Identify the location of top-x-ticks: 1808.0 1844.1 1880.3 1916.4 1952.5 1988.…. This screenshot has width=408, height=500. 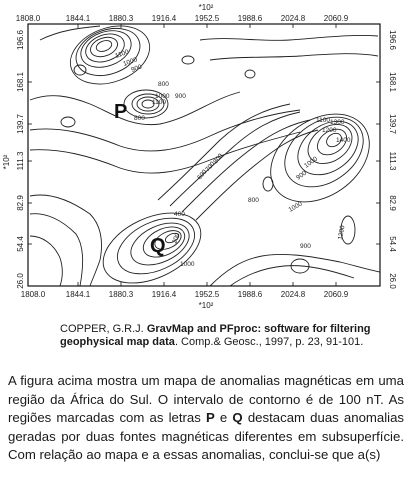
(182, 18).